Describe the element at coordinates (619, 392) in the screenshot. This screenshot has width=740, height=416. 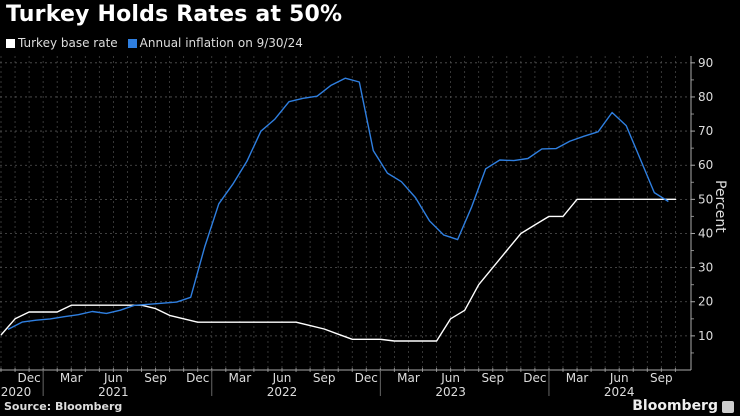
I see `x-year-label: 2024` at that location.